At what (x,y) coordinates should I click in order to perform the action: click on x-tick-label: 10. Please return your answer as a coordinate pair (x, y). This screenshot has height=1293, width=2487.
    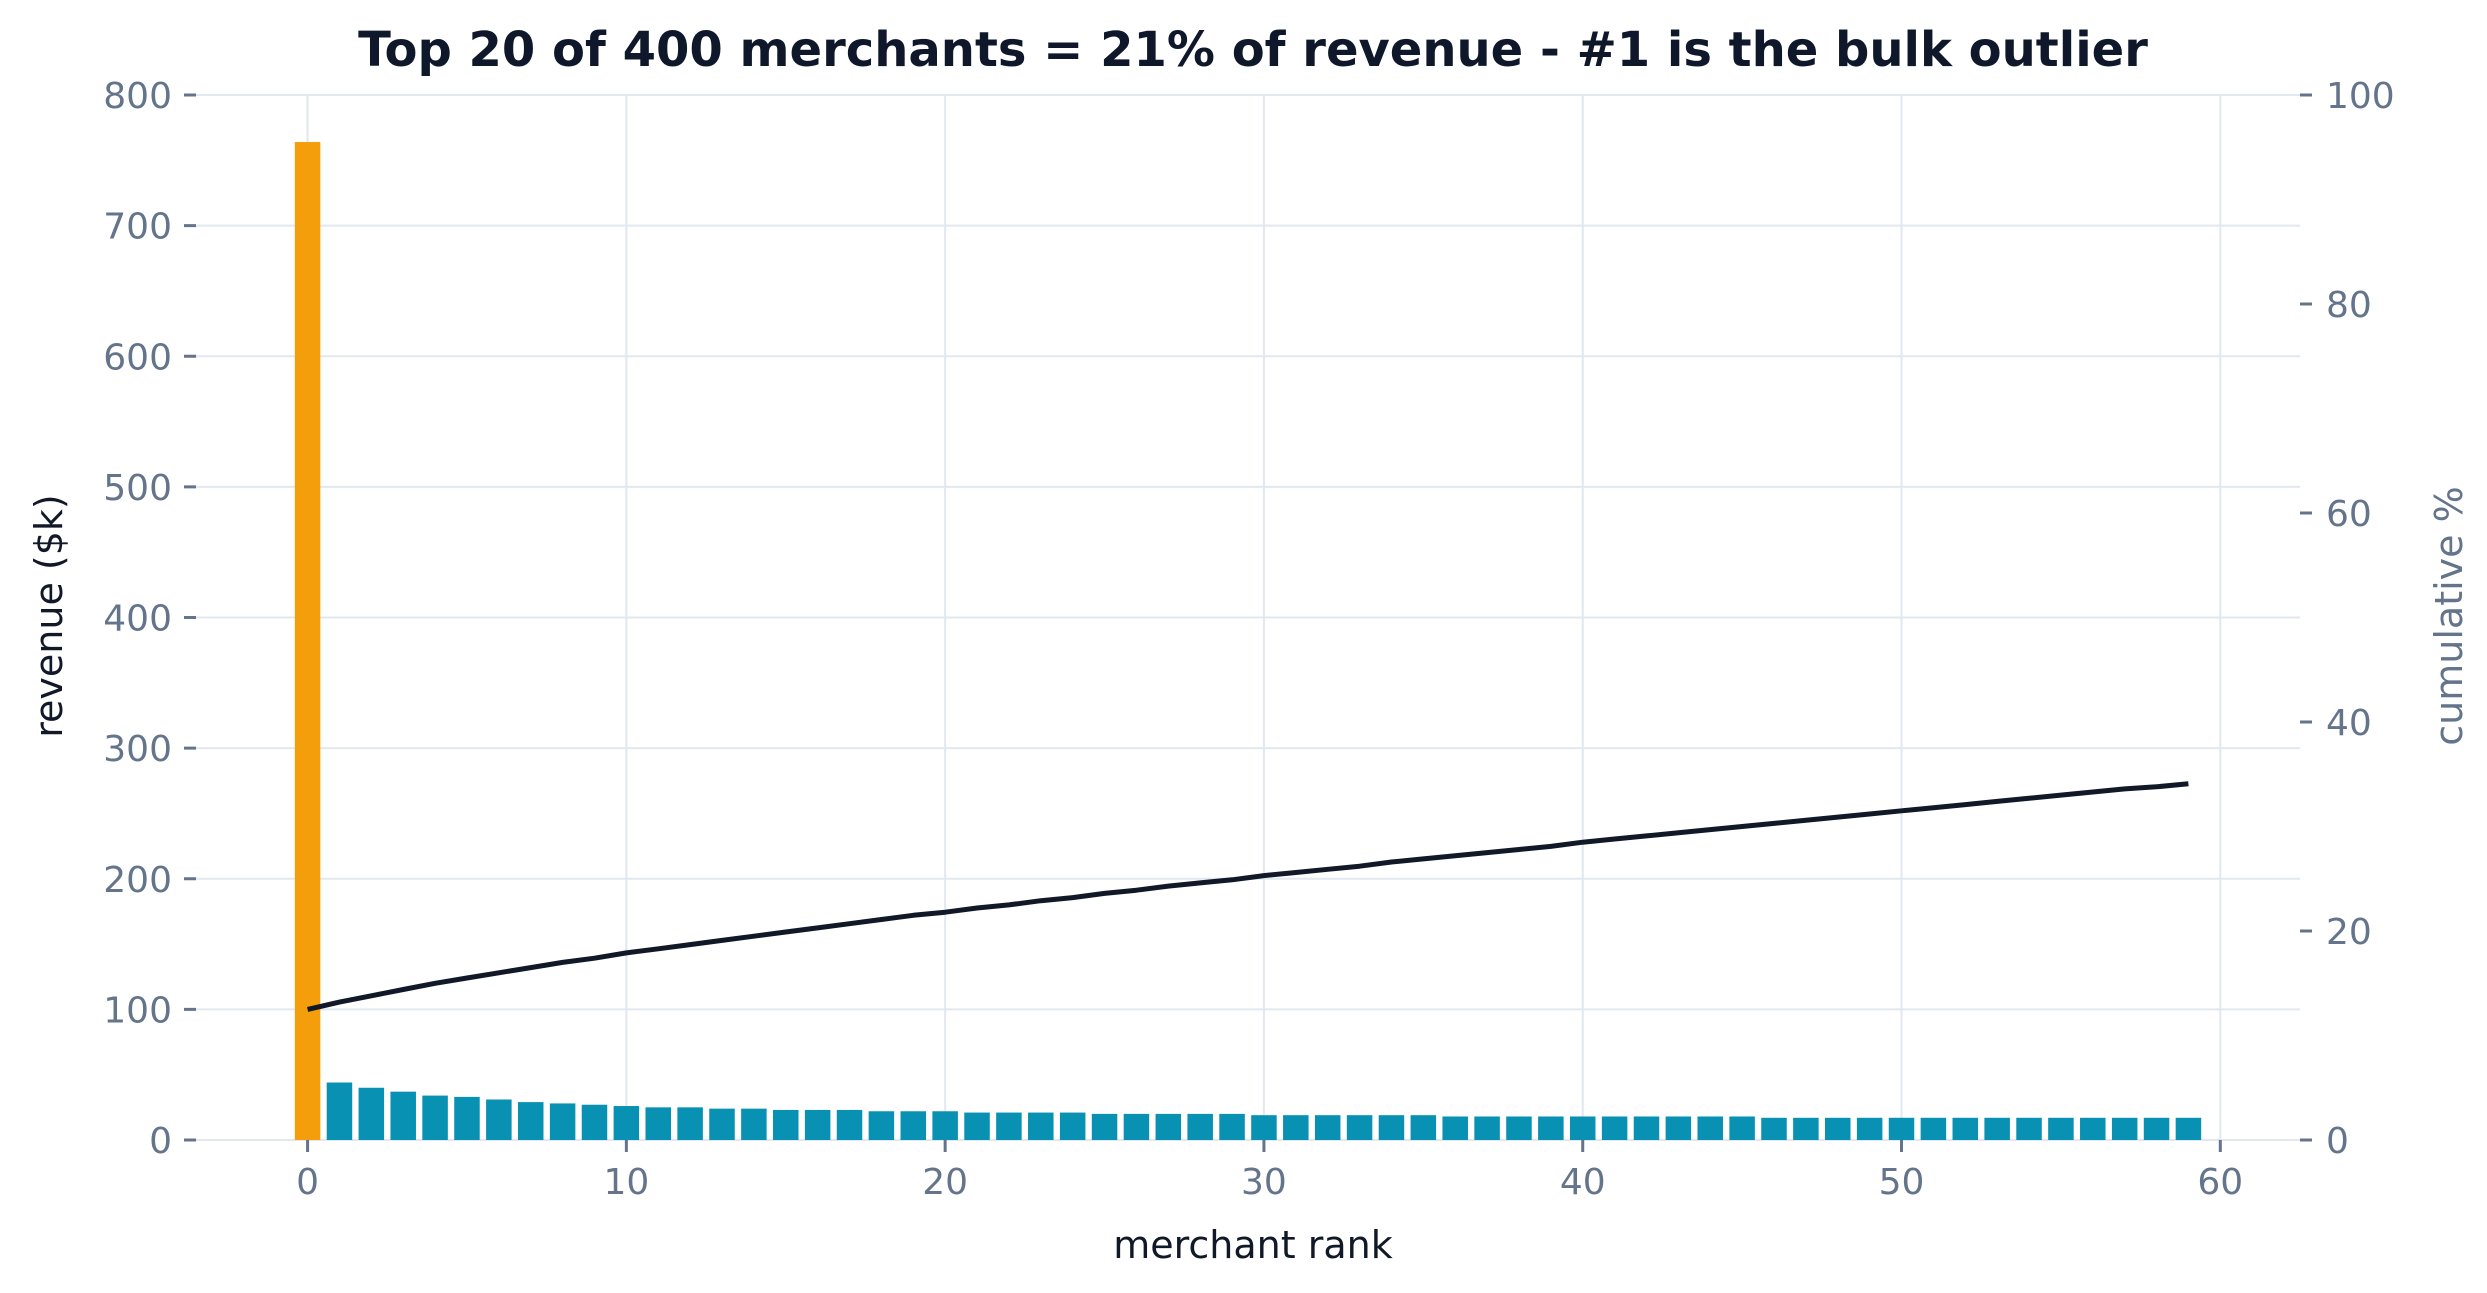
    Looking at the image, I should click on (626, 1182).